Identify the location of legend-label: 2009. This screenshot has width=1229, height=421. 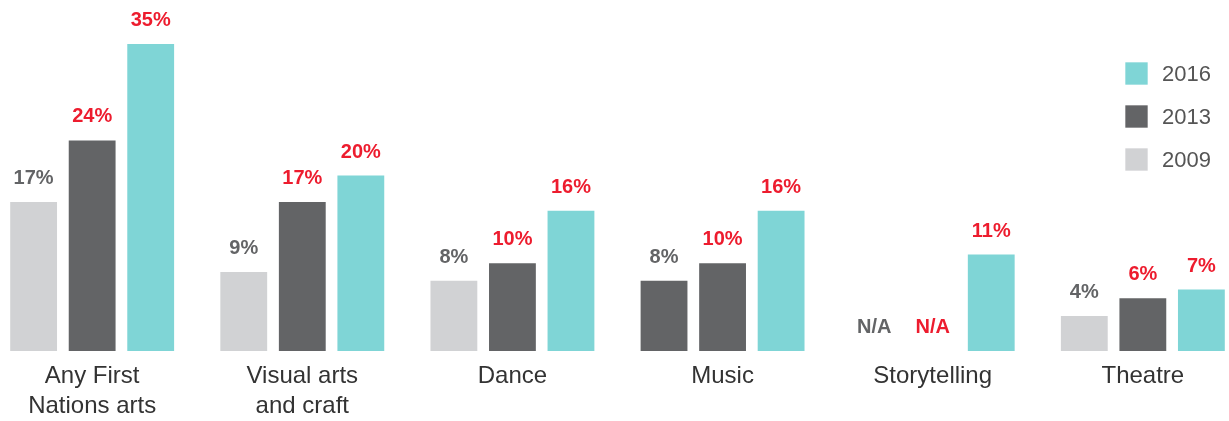
(1186, 159).